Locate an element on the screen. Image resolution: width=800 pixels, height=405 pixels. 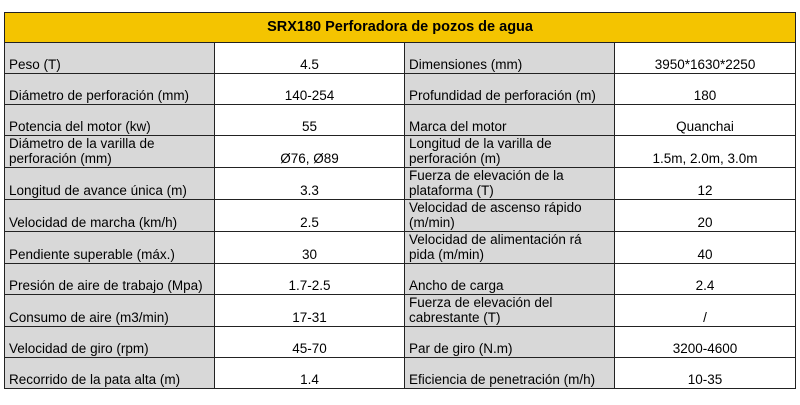
table-title: SRX180 Perforadora de pozos de agua is located at coordinates (400, 27).